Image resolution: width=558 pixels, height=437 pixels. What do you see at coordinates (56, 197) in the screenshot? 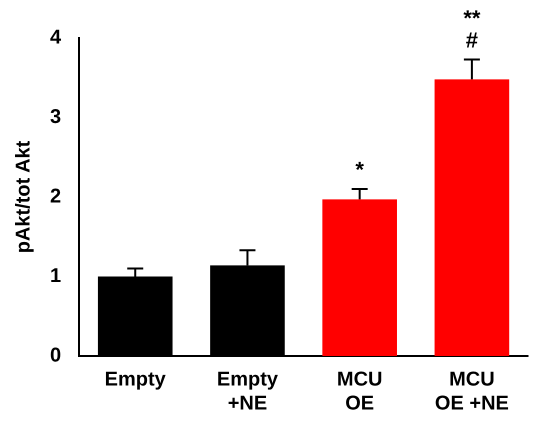
I see `y-tick-label: 2` at bounding box center [56, 197].